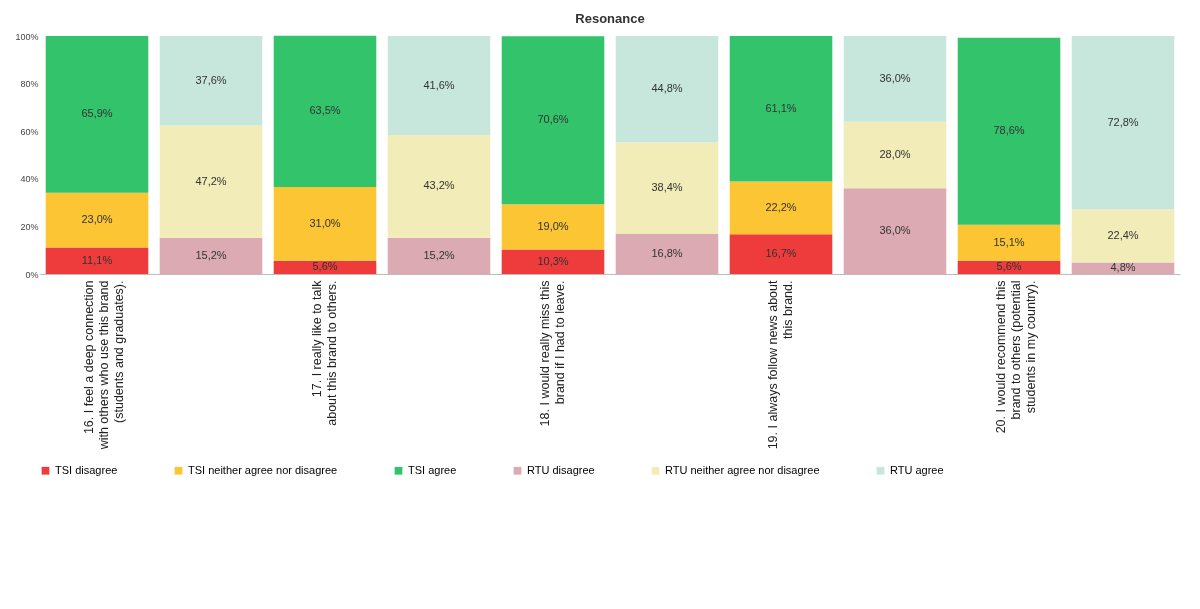 The image size is (1200, 609). I want to click on data-label: 38,4%, so click(667, 187).